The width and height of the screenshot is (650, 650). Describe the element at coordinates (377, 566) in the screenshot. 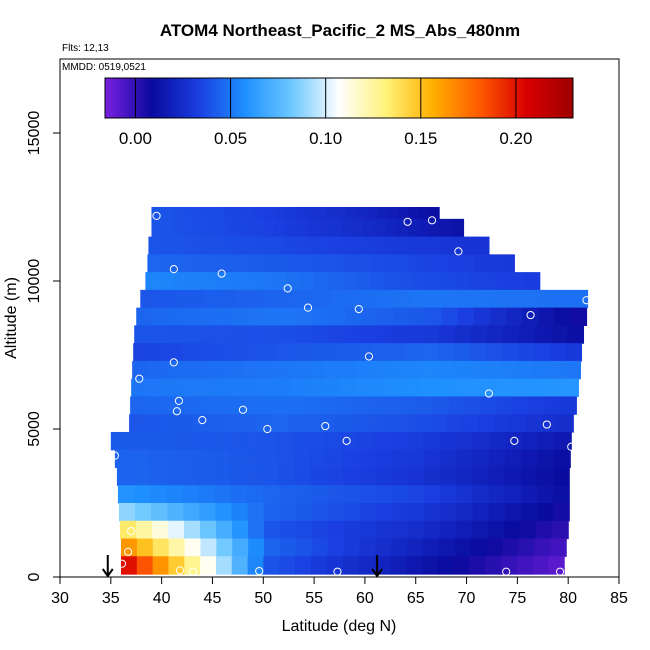

I see `arrow-marker` at that location.